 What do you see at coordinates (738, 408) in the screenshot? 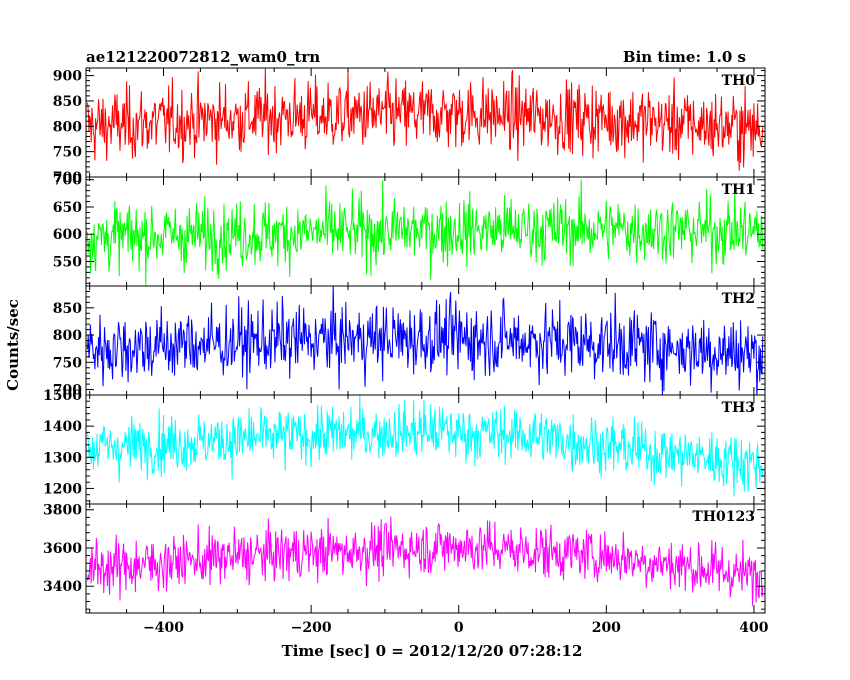
I see `panel-label: TH3` at bounding box center [738, 408].